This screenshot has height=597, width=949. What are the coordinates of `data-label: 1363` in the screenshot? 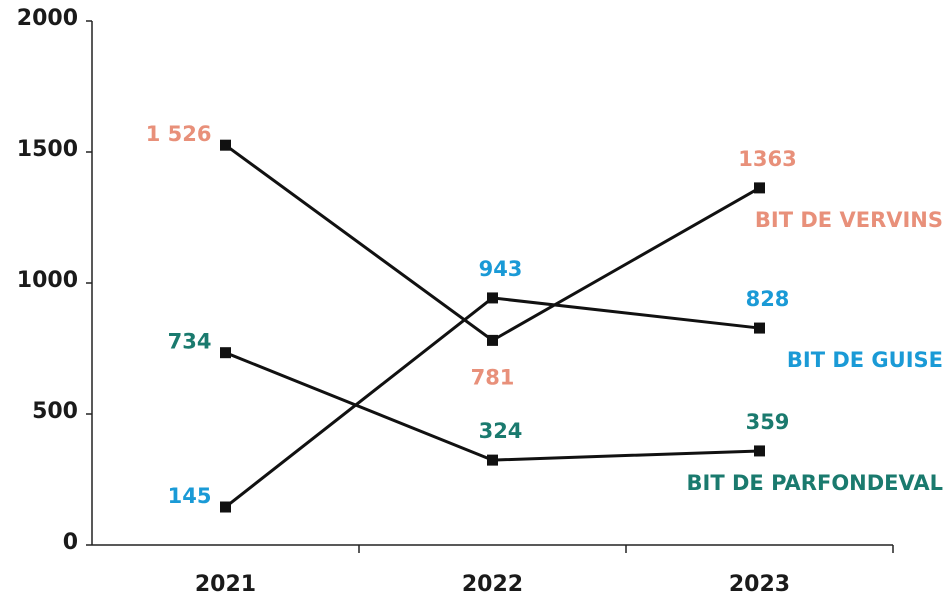 It's located at (767, 159).